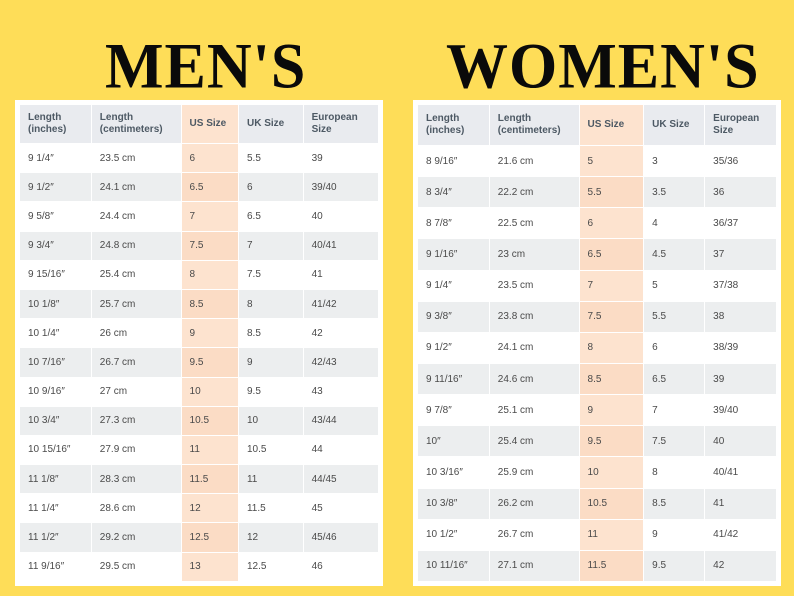  What do you see at coordinates (597, 254) in the screenshot?
I see `table-row: 9 1/16″ 23 cm 6.5 4.5 37` at bounding box center [597, 254].